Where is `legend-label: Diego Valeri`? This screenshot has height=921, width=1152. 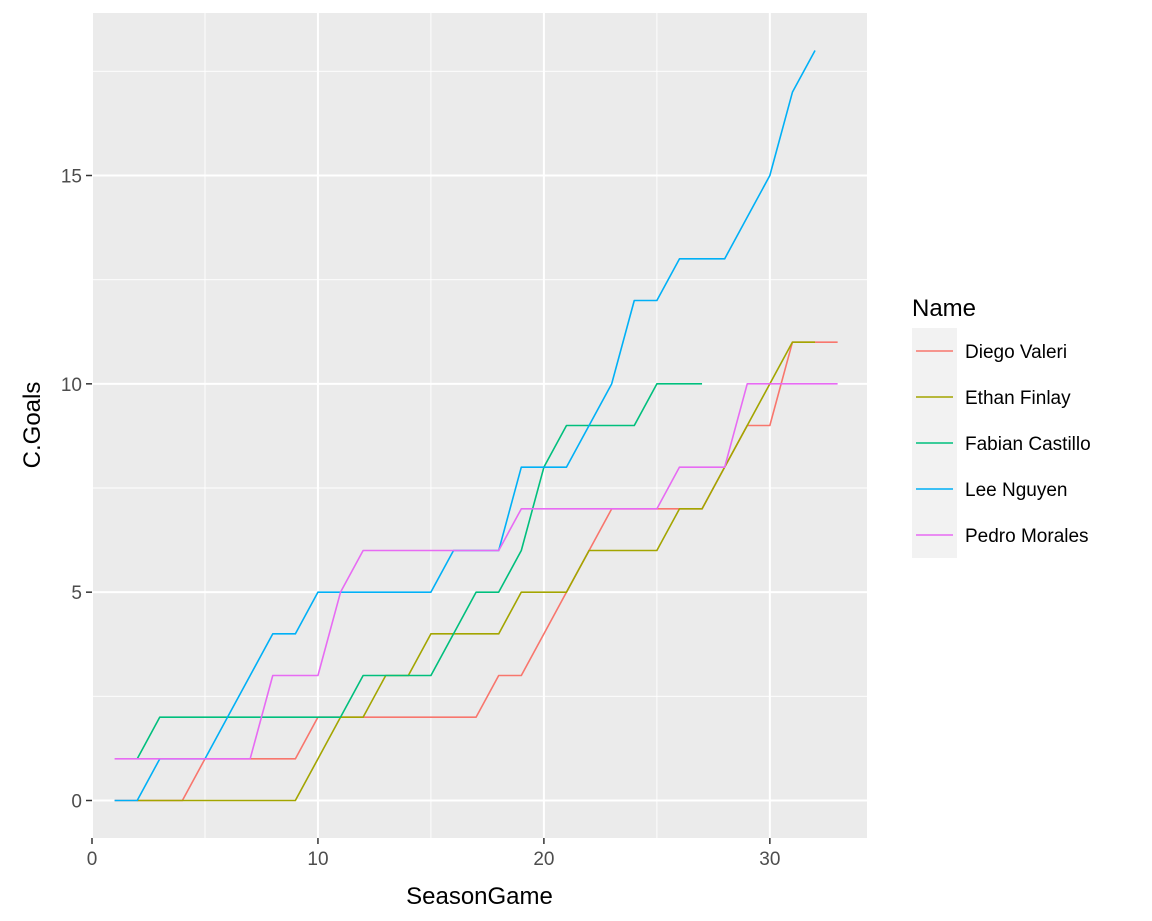
legend-label: Diego Valeri is located at coordinates (1016, 352).